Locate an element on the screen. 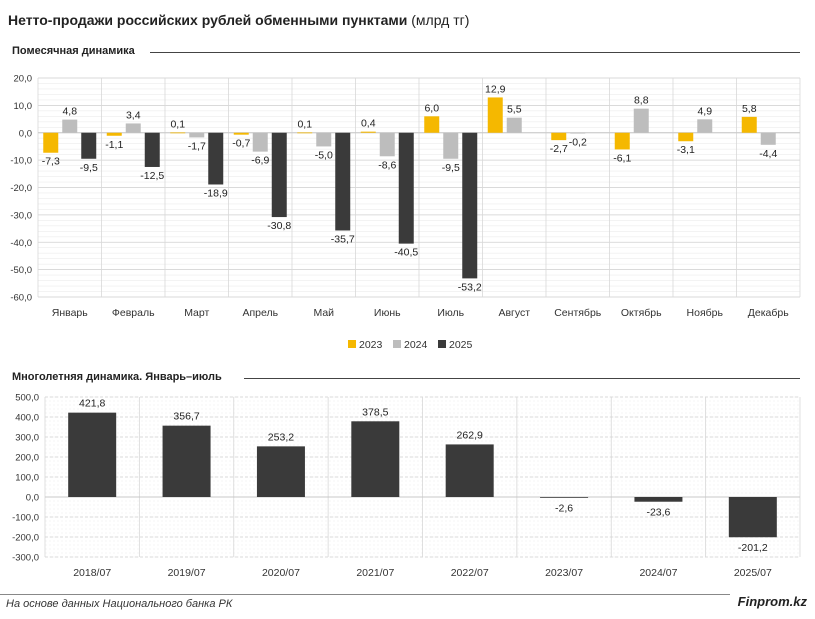  section-title-monthly: Помесячная динамика is located at coordinates (73, 51).